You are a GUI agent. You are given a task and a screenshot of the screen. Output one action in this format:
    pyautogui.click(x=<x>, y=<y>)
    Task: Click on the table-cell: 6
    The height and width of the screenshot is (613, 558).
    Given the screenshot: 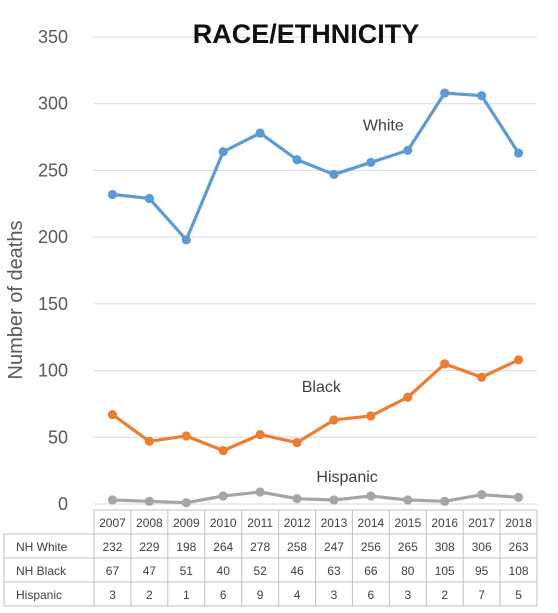 What is the action you would take?
    pyautogui.click(x=371, y=595)
    